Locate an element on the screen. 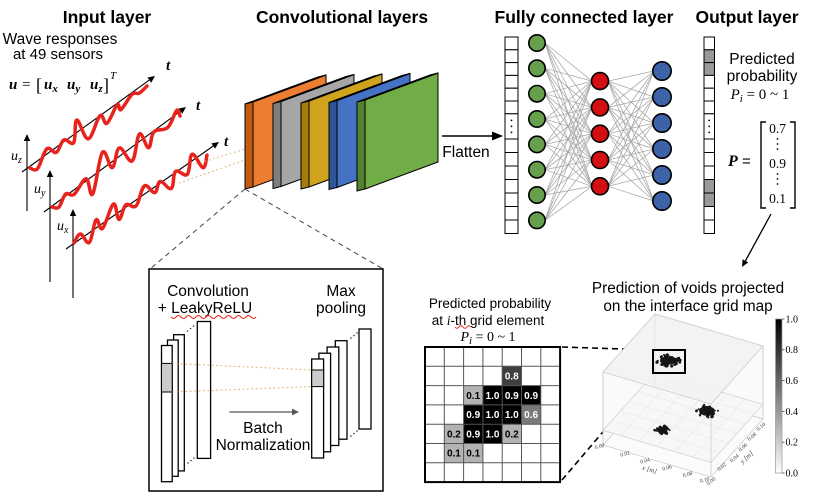  svg-text: probability is located at coordinates (762, 76).